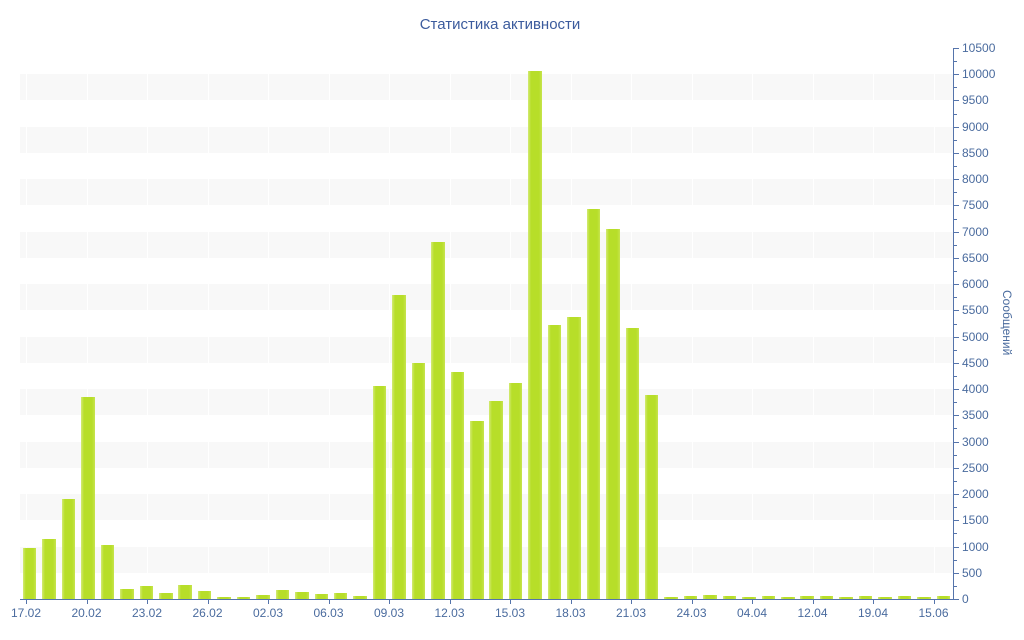 The width and height of the screenshot is (1024, 640). I want to click on y-axis-title: Сообщений, so click(1007, 323).